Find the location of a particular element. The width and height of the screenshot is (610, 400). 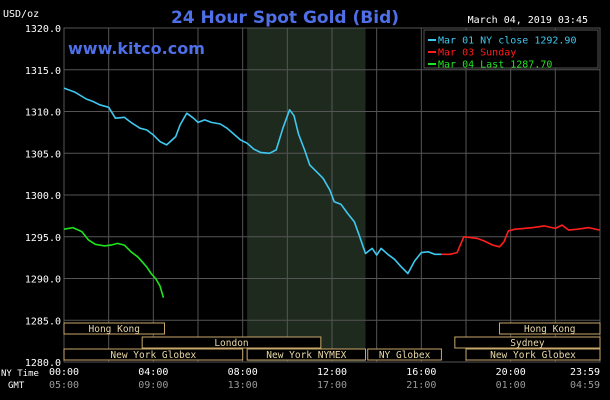

legend-entry: Mar 04 Last 1287.70 is located at coordinates (495, 65).